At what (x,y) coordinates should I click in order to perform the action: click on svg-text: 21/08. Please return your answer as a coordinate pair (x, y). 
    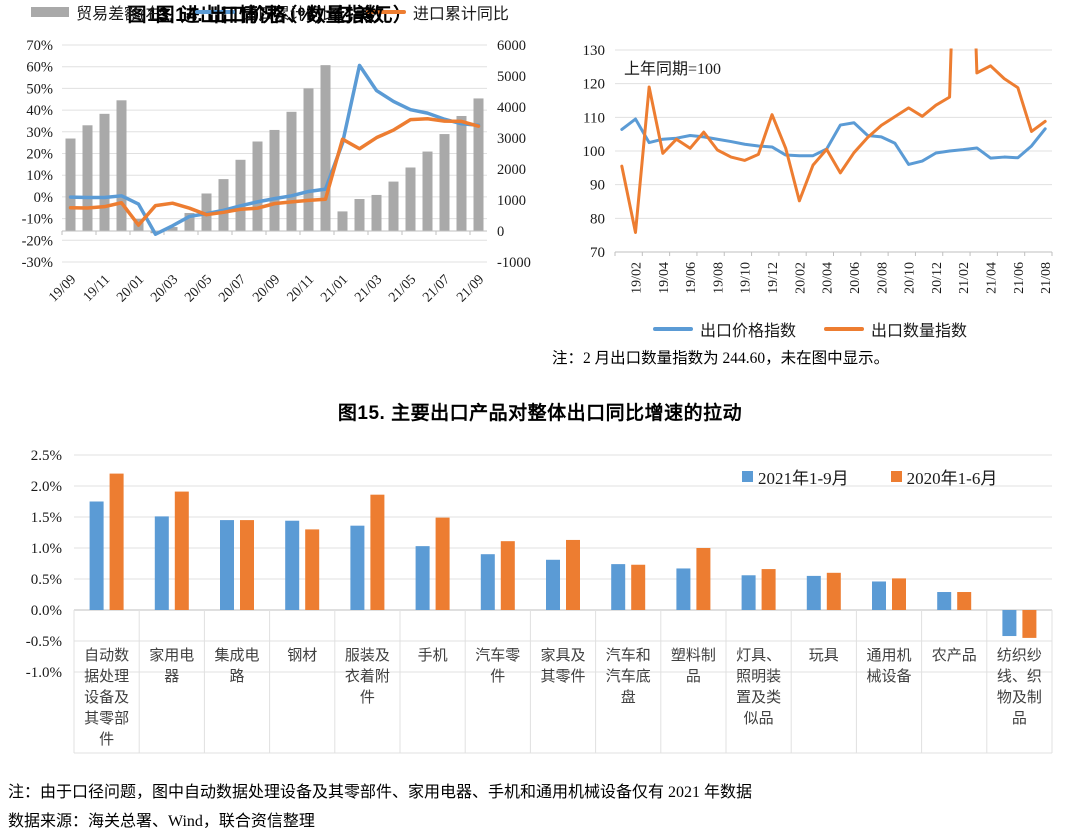
    Looking at the image, I should click on (1046, 278).